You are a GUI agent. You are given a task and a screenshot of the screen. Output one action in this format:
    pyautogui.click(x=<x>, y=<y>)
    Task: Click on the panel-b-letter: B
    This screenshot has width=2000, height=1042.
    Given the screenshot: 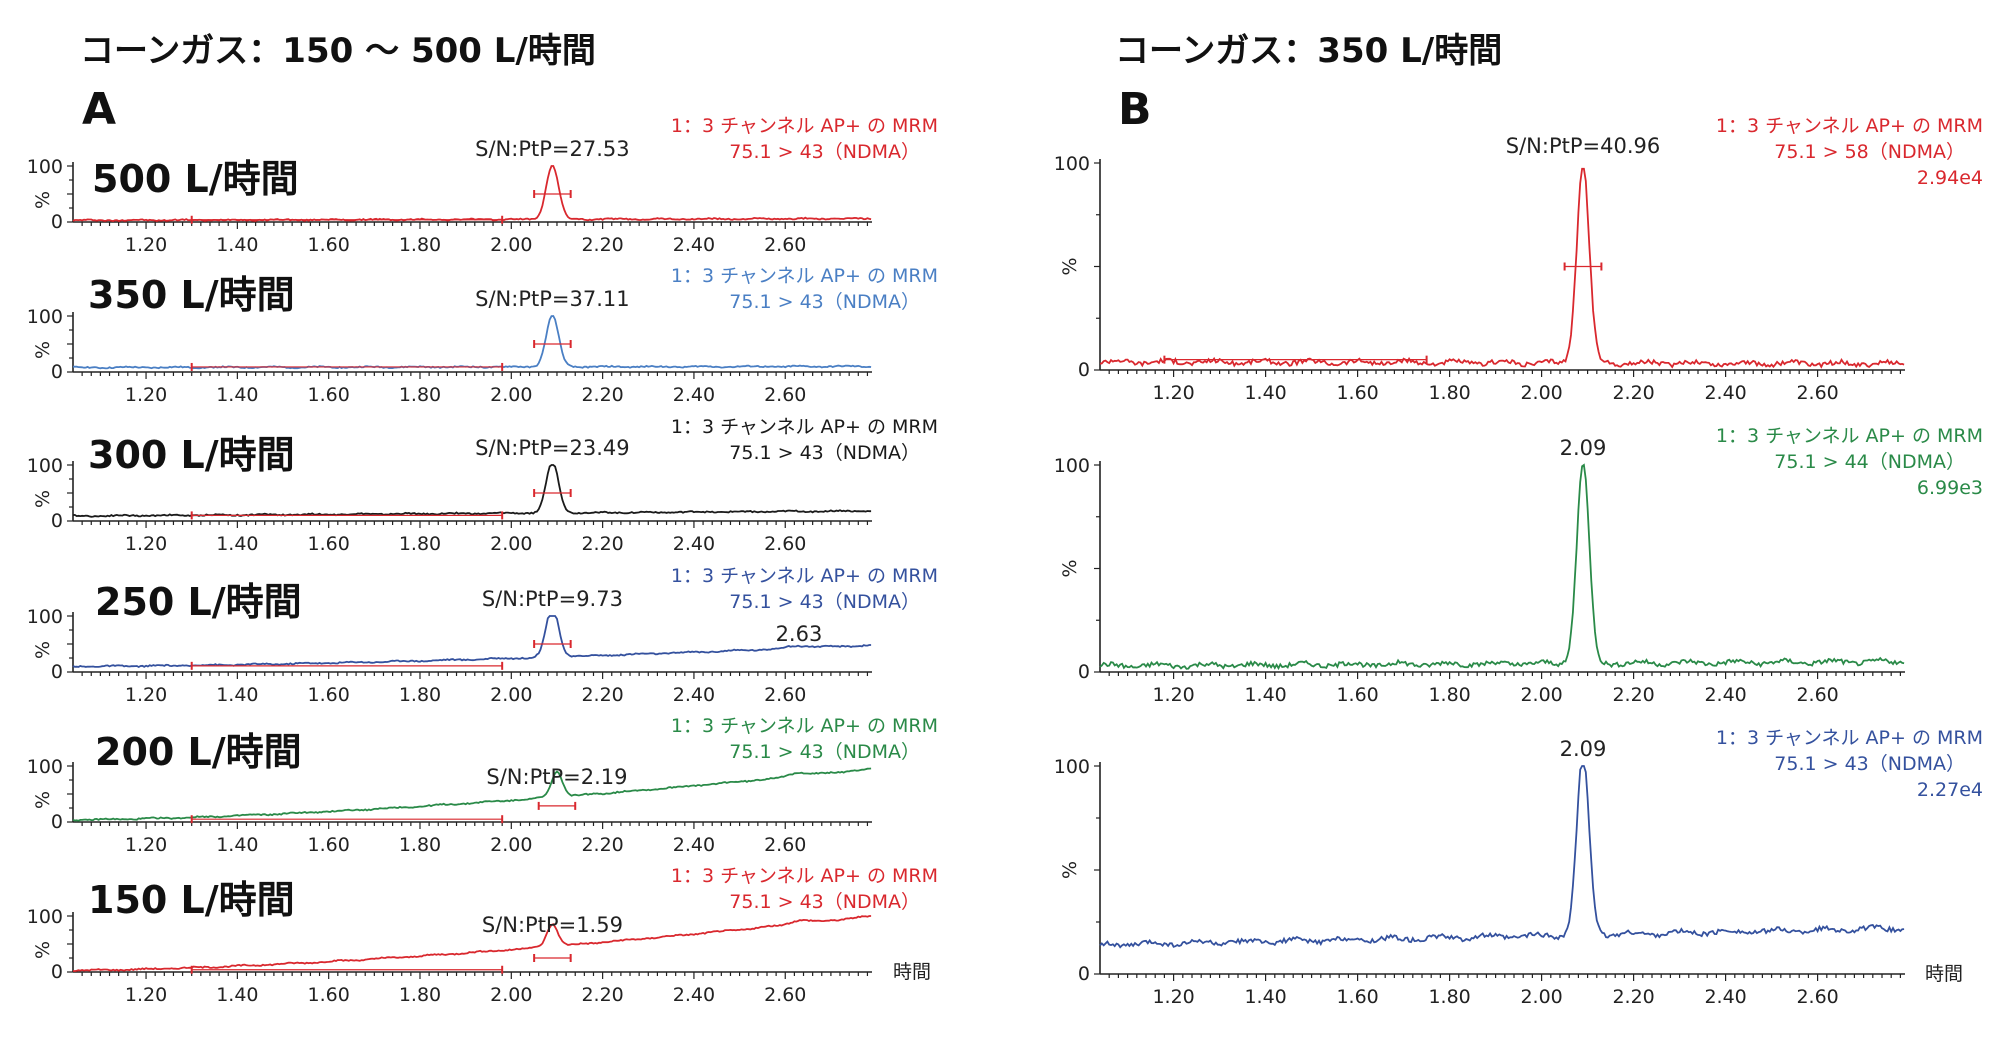 What is the action you would take?
    pyautogui.click(x=1135, y=109)
    